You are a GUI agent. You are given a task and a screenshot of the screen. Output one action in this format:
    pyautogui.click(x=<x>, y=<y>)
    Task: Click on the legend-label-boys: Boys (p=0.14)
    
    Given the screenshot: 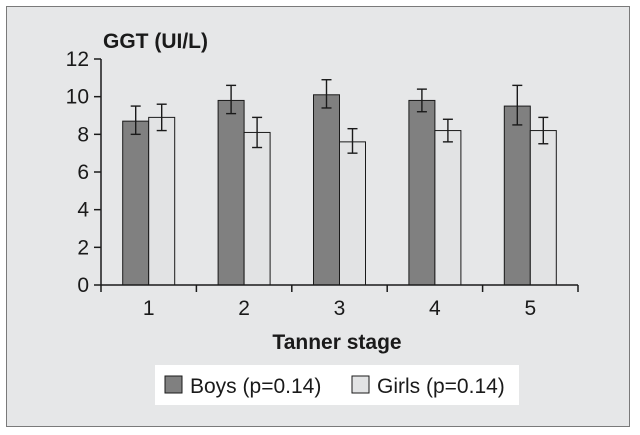 What is the action you would take?
    pyautogui.click(x=255, y=386)
    